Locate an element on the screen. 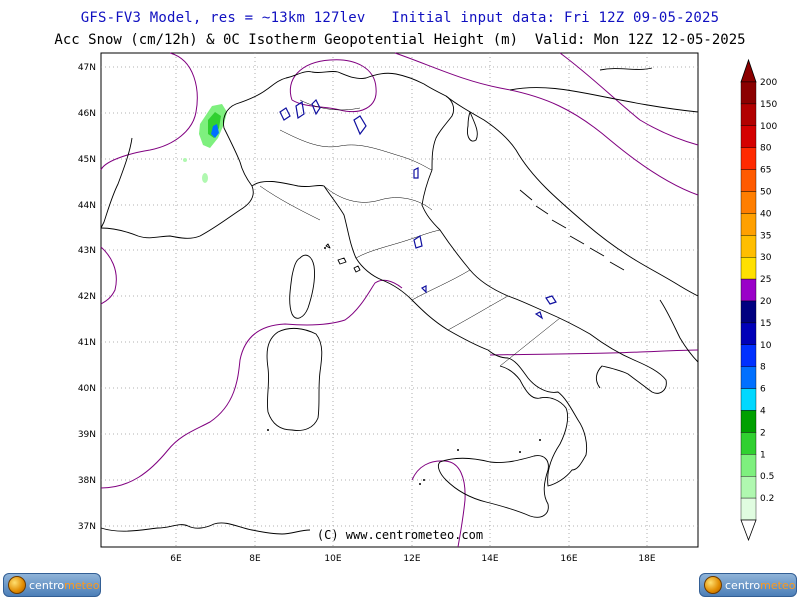  lat-label: 45N is located at coordinates (87, 160).